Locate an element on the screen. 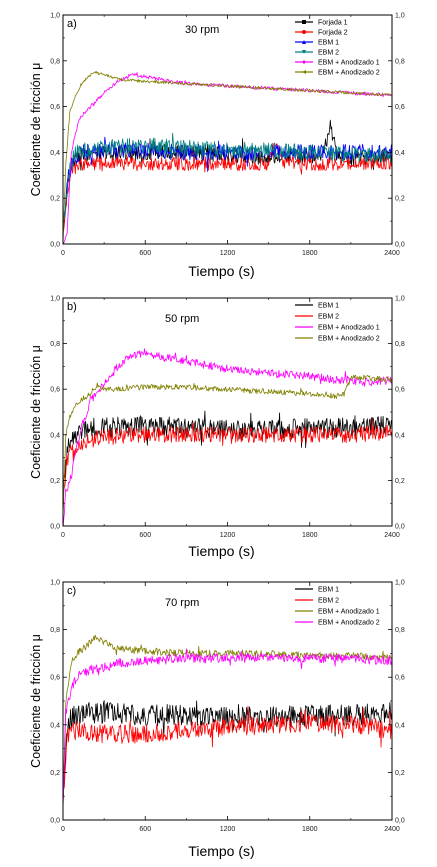 The width and height of the screenshot is (437, 867). legend-label: Forjada 2 is located at coordinates (333, 33).